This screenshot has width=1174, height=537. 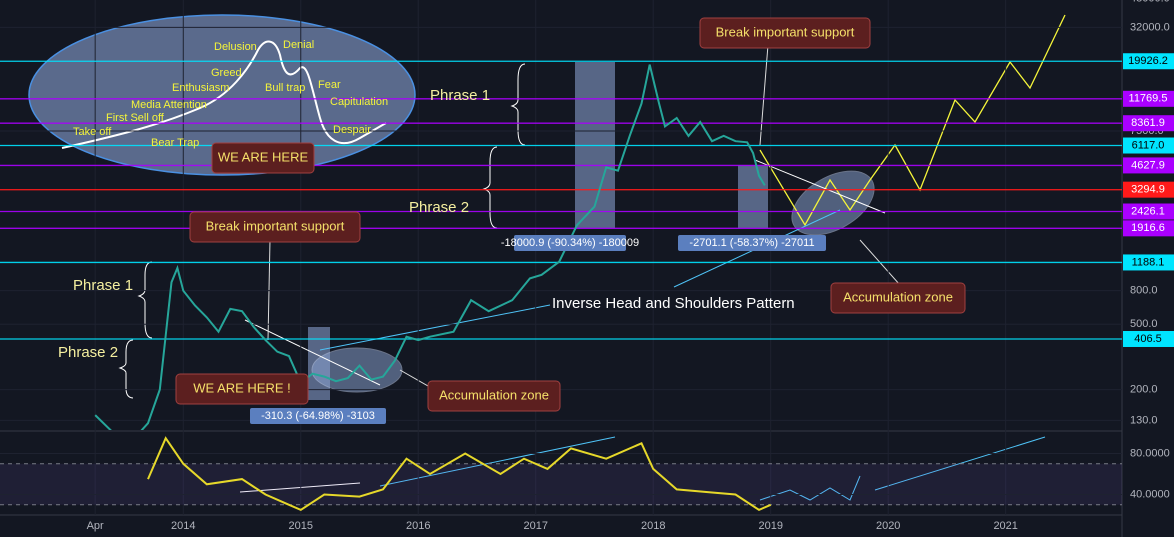 I want to click on level-label: 6117.0, so click(x=1148, y=145).